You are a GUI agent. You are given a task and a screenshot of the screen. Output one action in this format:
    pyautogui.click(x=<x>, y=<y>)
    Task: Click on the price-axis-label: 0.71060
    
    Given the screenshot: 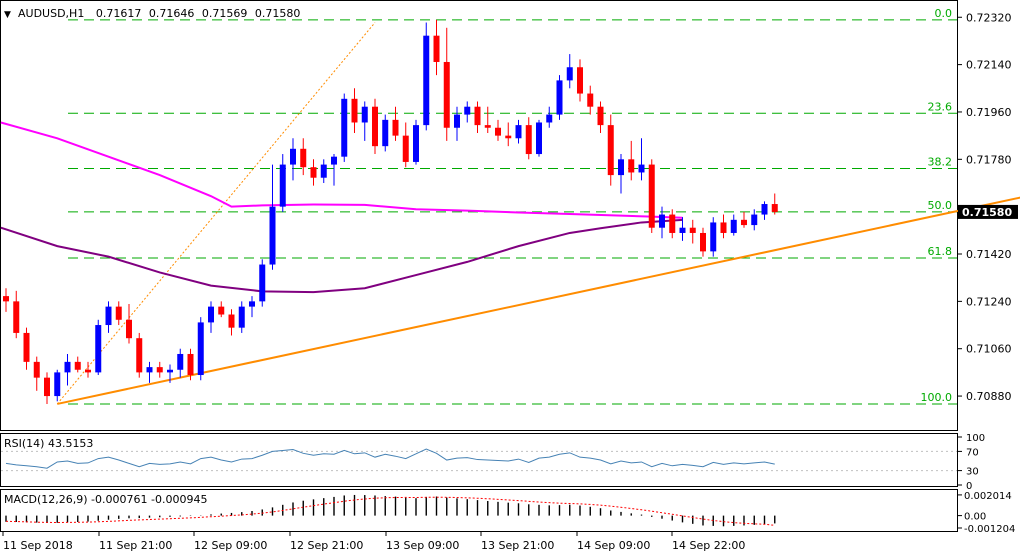 What is the action you would take?
    pyautogui.click(x=989, y=349)
    